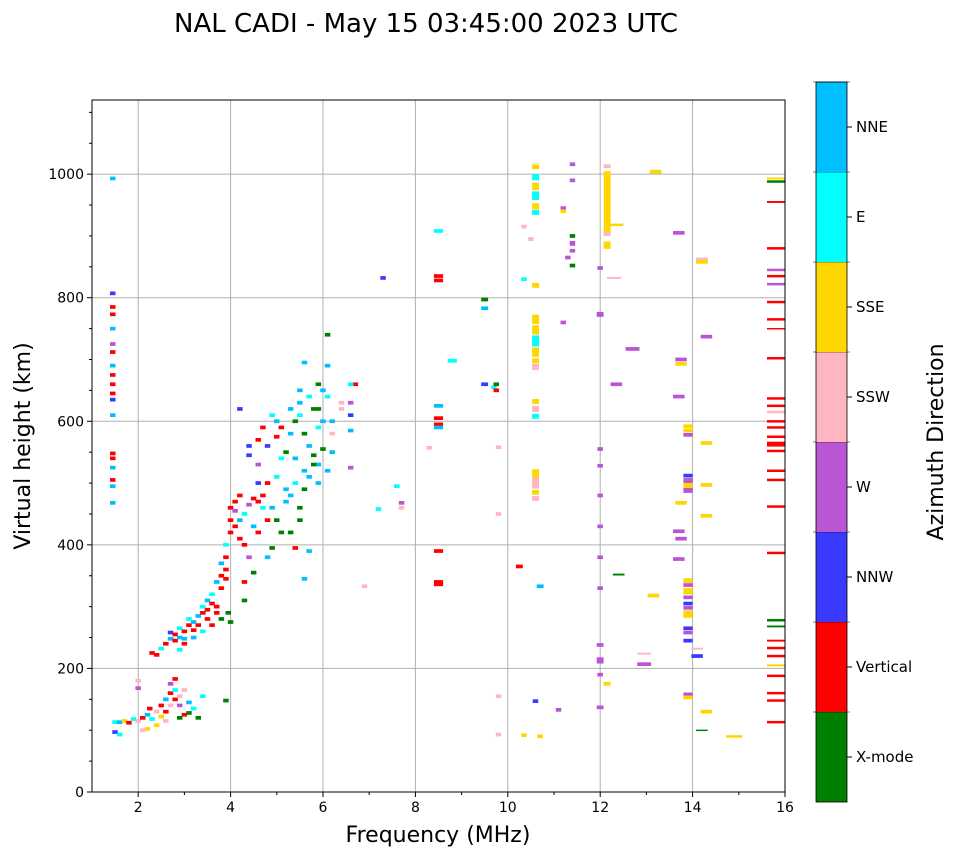 This screenshot has width=958, height=861. What do you see at coordinates (426, 24) in the screenshot?
I see `chart-title: NAL CADI - May 15 03:45:00 2023 UTC` at bounding box center [426, 24].